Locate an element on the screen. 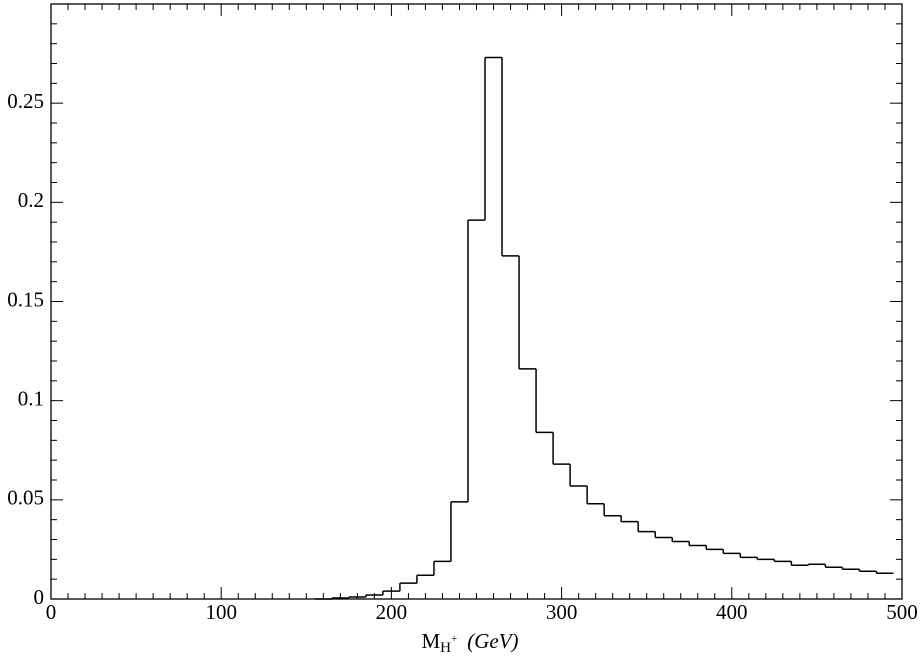  x-tick-label: 200 is located at coordinates (392, 612).